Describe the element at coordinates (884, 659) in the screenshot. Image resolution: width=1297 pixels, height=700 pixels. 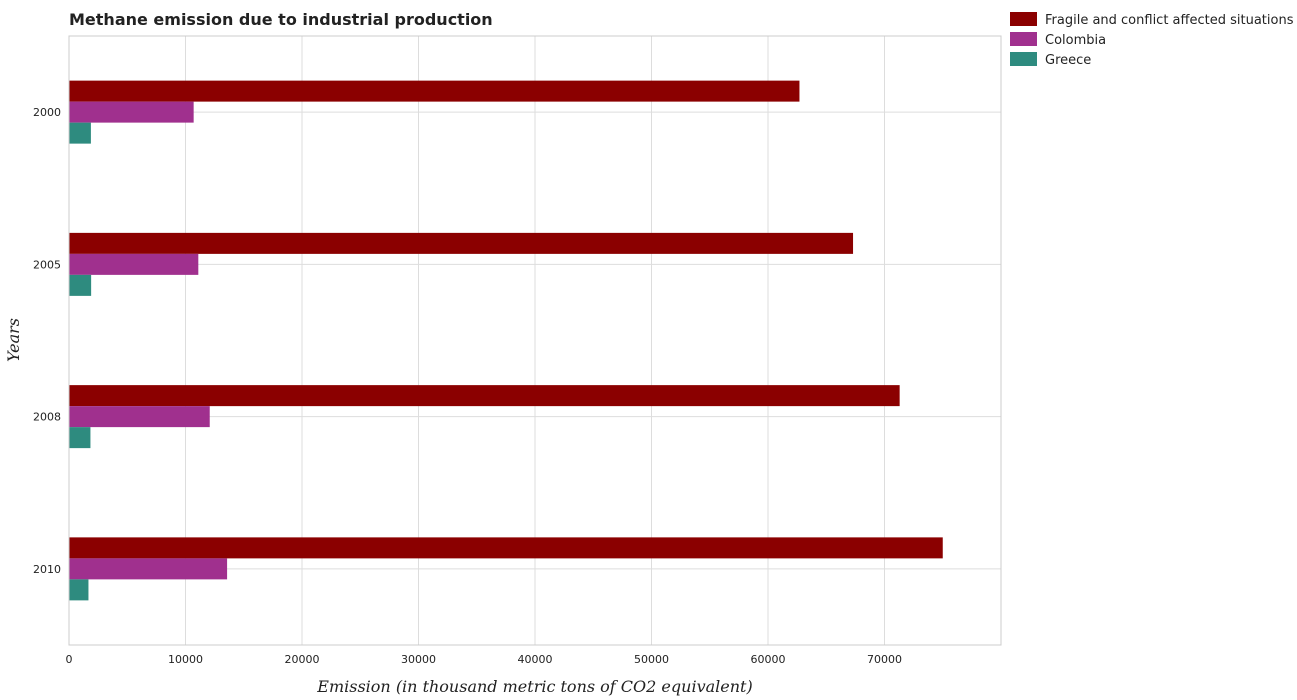
I see `x-tick-label: 70000` at that location.